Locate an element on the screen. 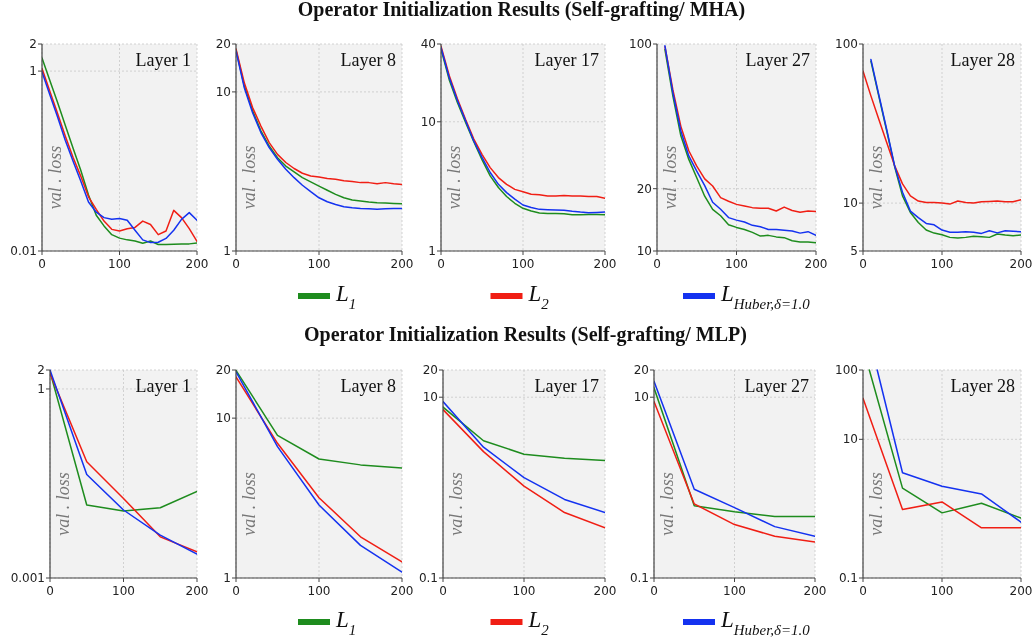  y-tick-label: 40 is located at coordinates (428, 44).